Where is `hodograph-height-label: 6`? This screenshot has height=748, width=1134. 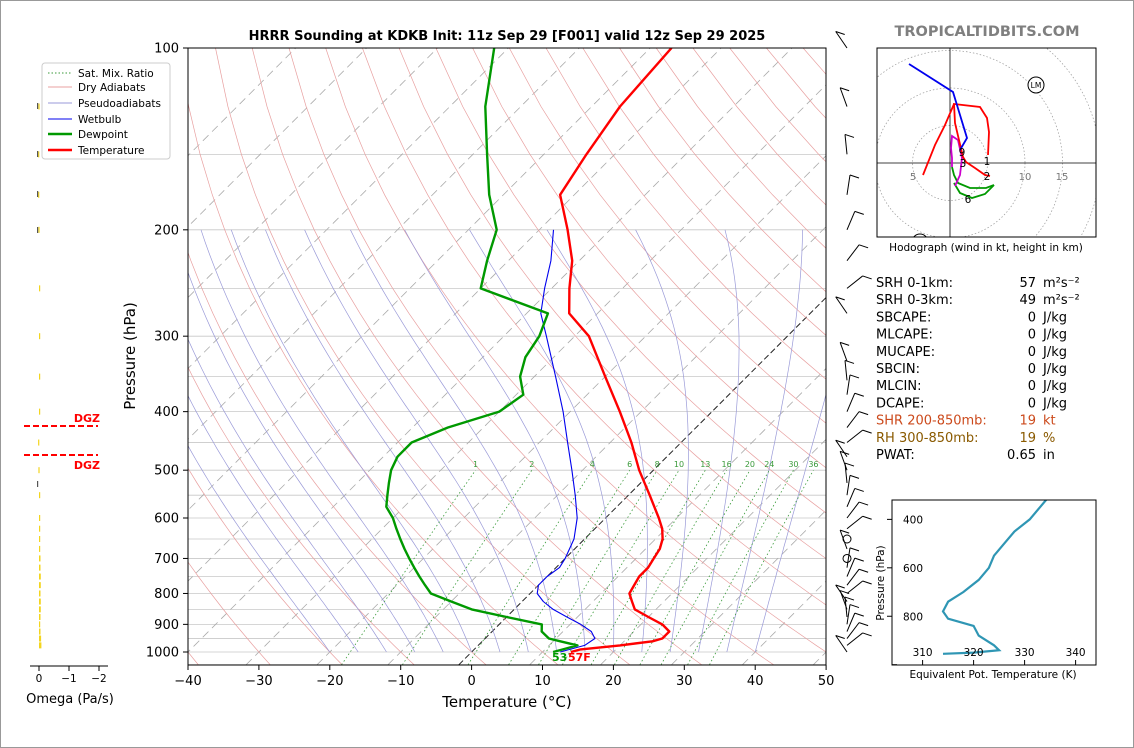 hodograph-height-label: 6 is located at coordinates (968, 200).